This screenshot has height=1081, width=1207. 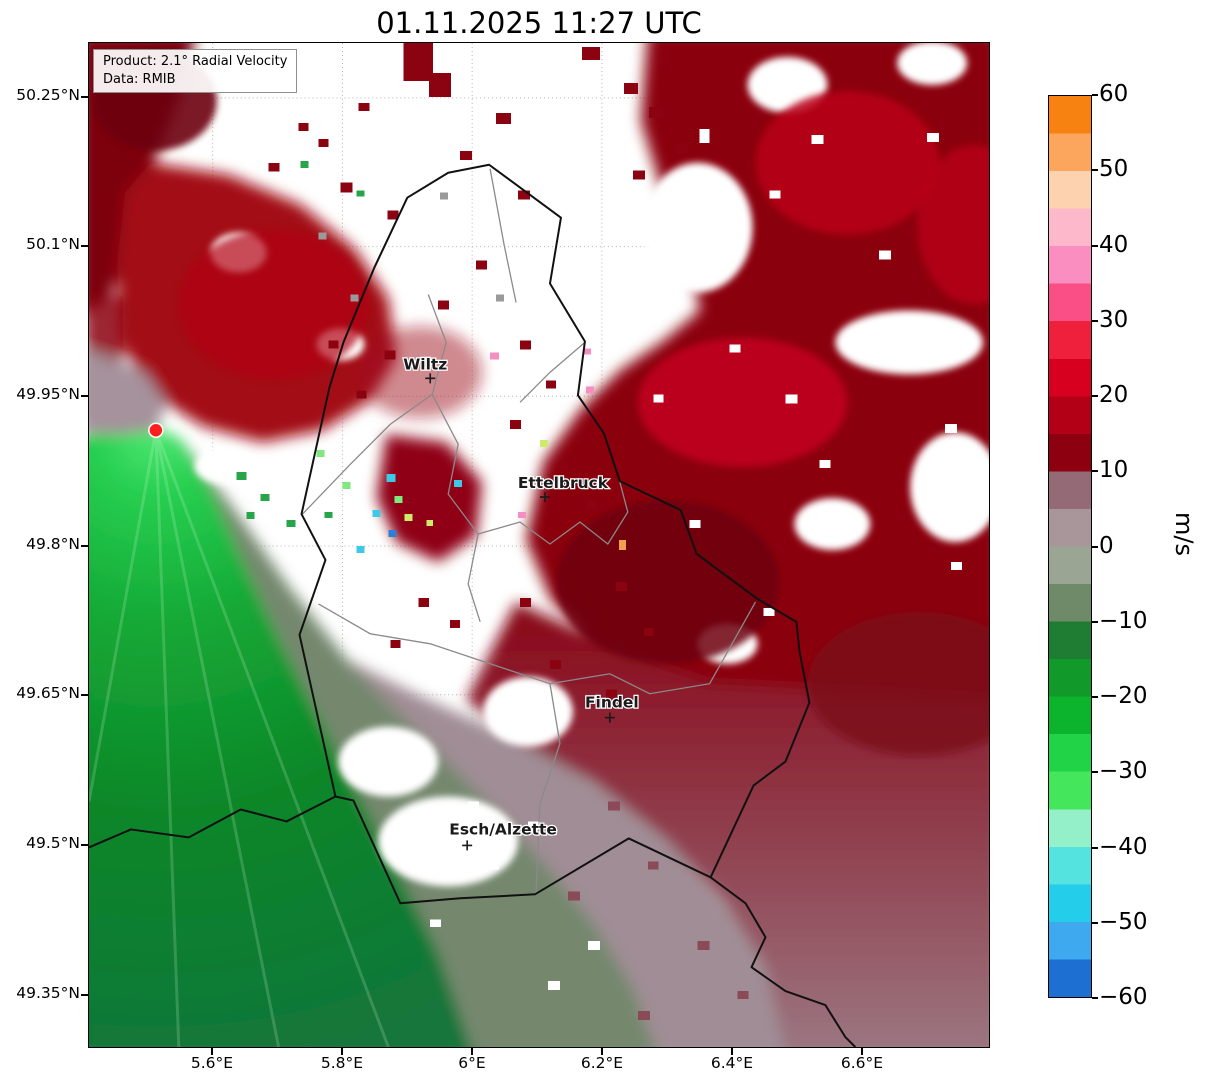 What do you see at coordinates (425, 364) in the screenshot?
I see `city-label-wiltz: Wiltz` at bounding box center [425, 364].